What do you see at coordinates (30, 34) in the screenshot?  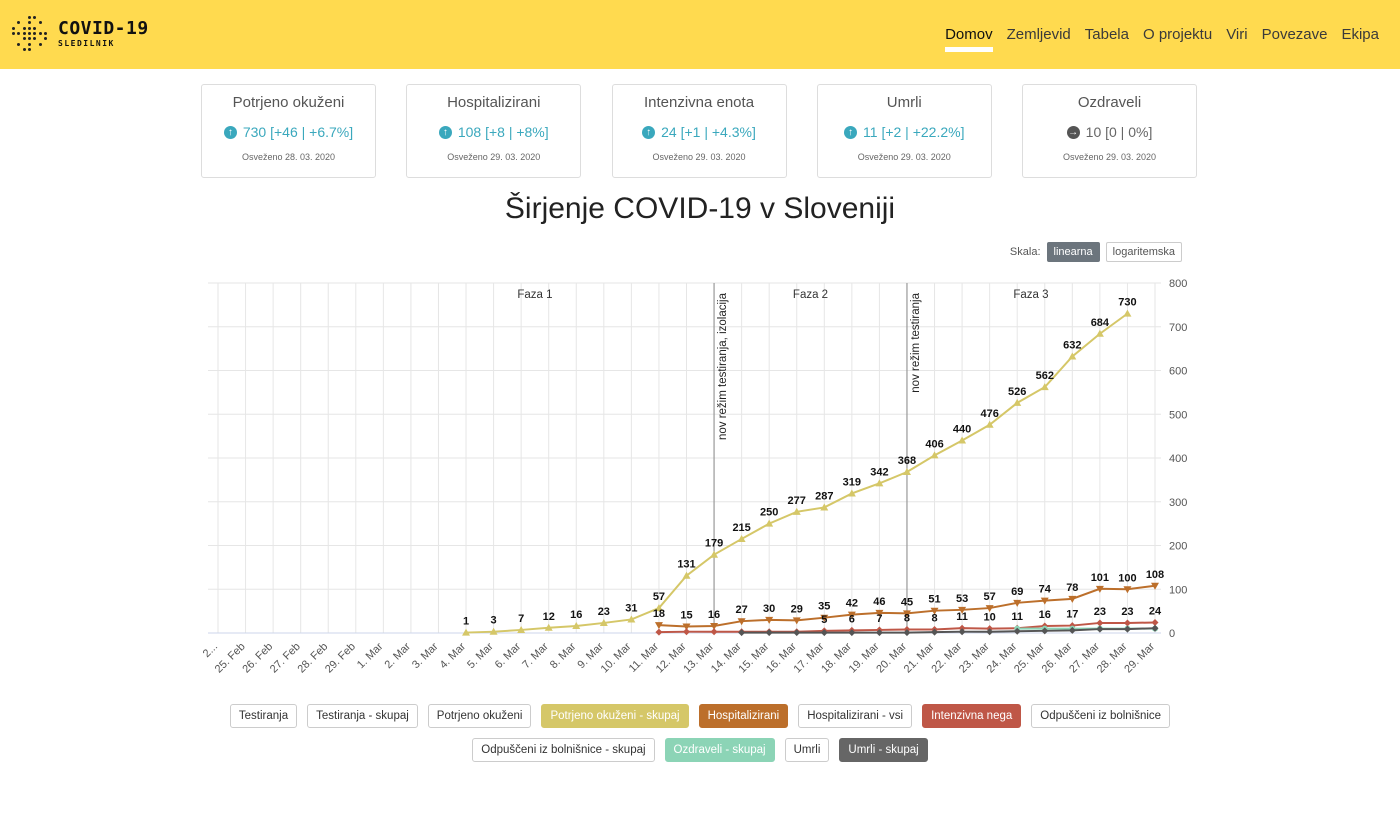 I see `logo-virus-icon` at bounding box center [30, 34].